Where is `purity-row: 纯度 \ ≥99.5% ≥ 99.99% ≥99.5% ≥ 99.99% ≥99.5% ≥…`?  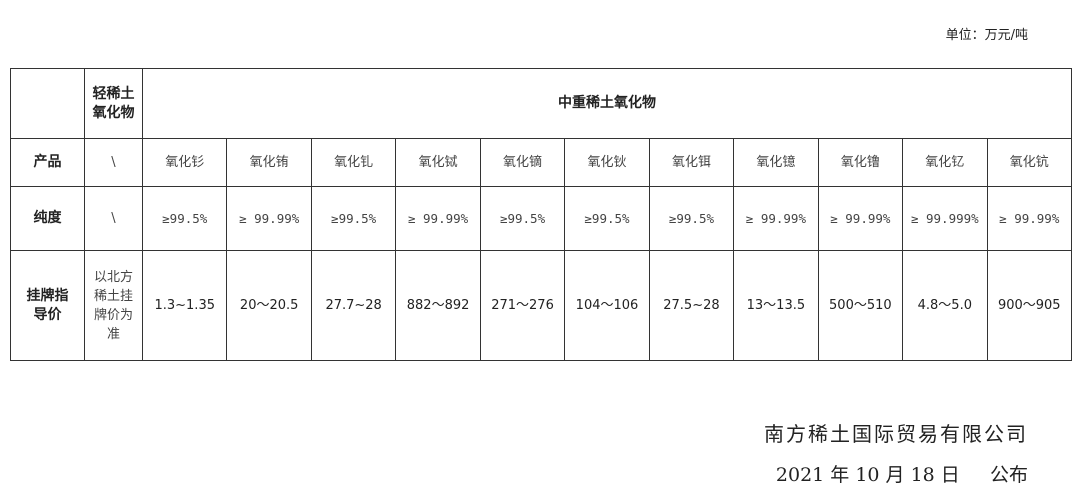
purity-row: 纯度 \ ≥99.5% ≥ 99.99% ≥99.5% ≥ 99.99% ≥99.5% ≥… is located at coordinates (541, 218).